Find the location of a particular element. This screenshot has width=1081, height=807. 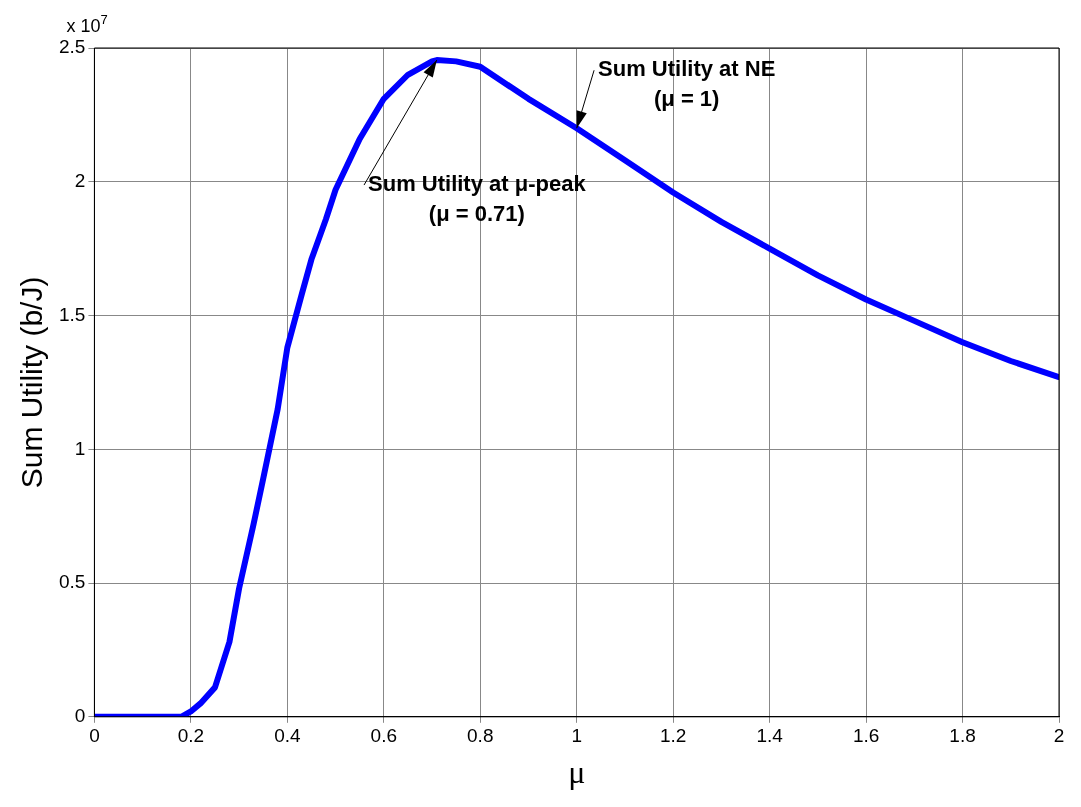

x-tick-label: 1 is located at coordinates (576, 736).